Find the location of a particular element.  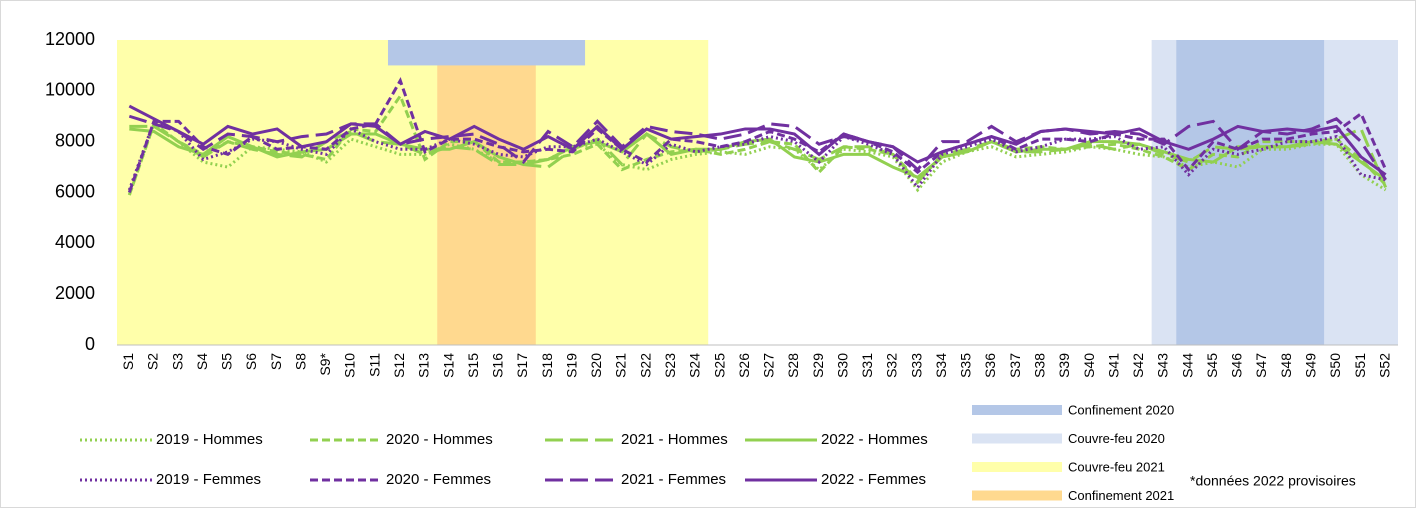

x-tick-label: S38 is located at coordinates (1040, 365).